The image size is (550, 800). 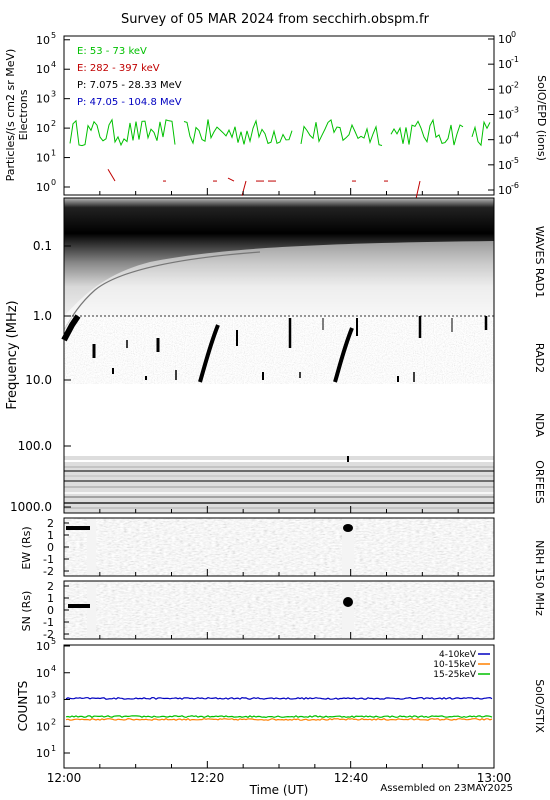 What do you see at coordinates (48, 634) in the screenshot?
I see `nrh-sn-tick: -2` at bounding box center [48, 634].